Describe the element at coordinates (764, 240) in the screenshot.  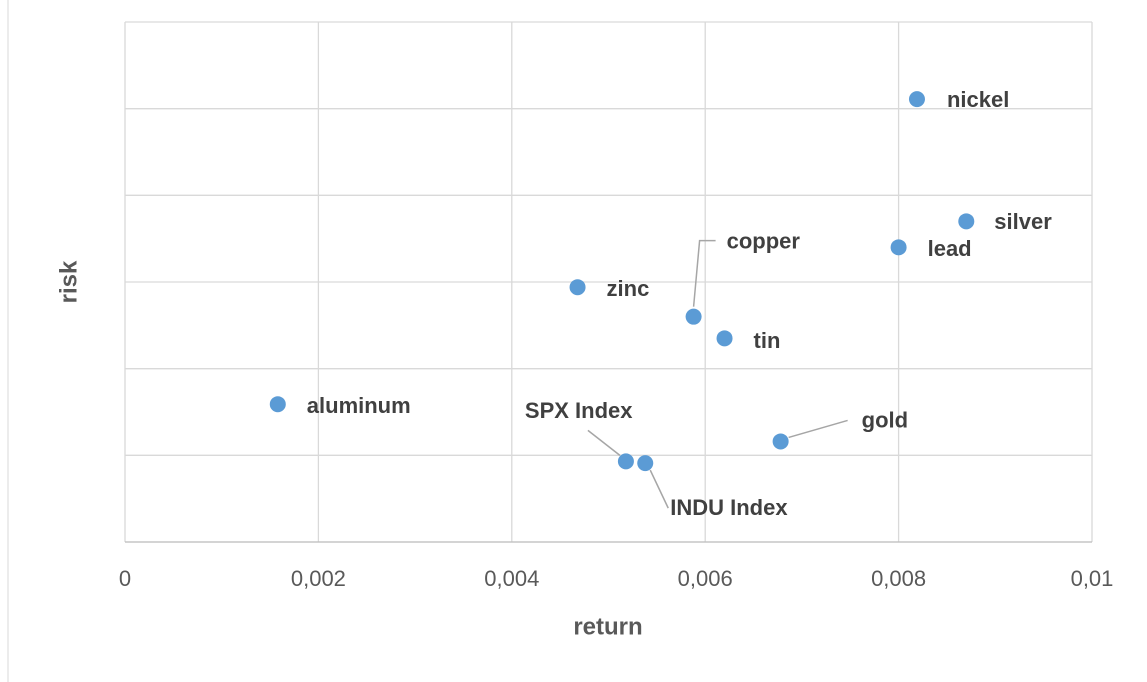
I see `data-label: copper` at that location.